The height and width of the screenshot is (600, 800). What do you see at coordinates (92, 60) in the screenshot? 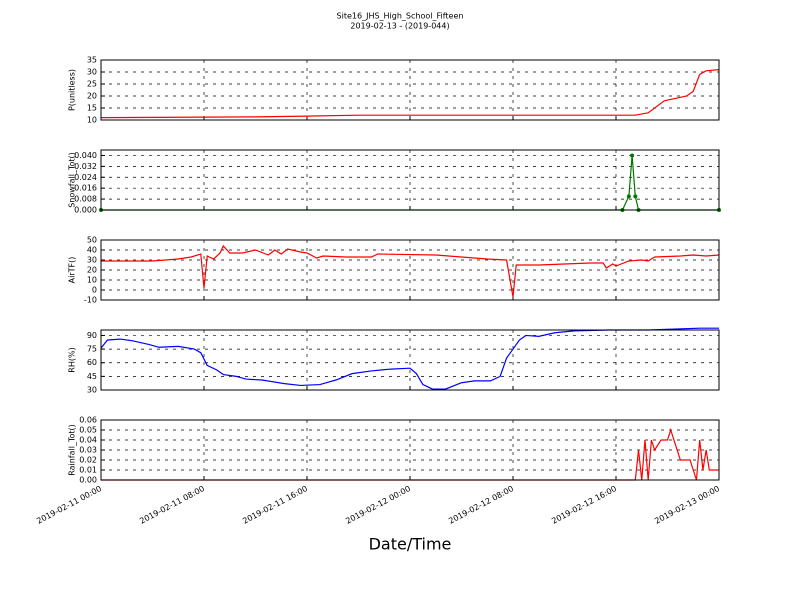
I see `y-tick-label: 35` at bounding box center [92, 60].